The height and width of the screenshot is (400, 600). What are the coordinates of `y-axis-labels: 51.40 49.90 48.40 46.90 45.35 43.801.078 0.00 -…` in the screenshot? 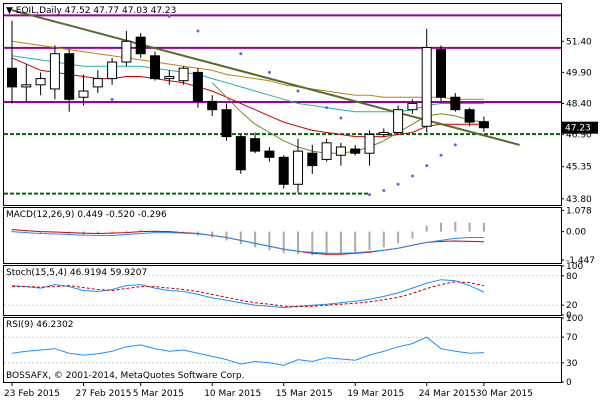 It's located at (578, 212).